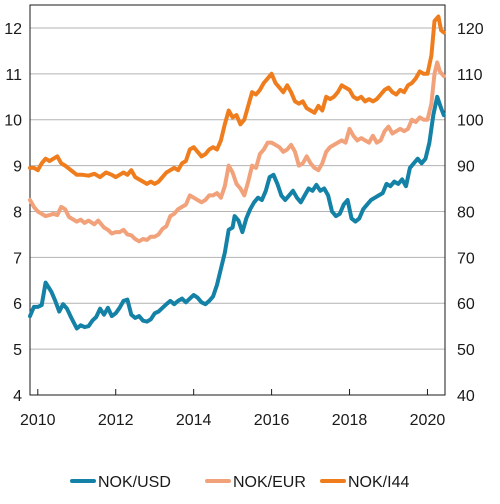 The height and width of the screenshot is (504, 500). I want to click on x-tick-label: 2018, so click(350, 420).